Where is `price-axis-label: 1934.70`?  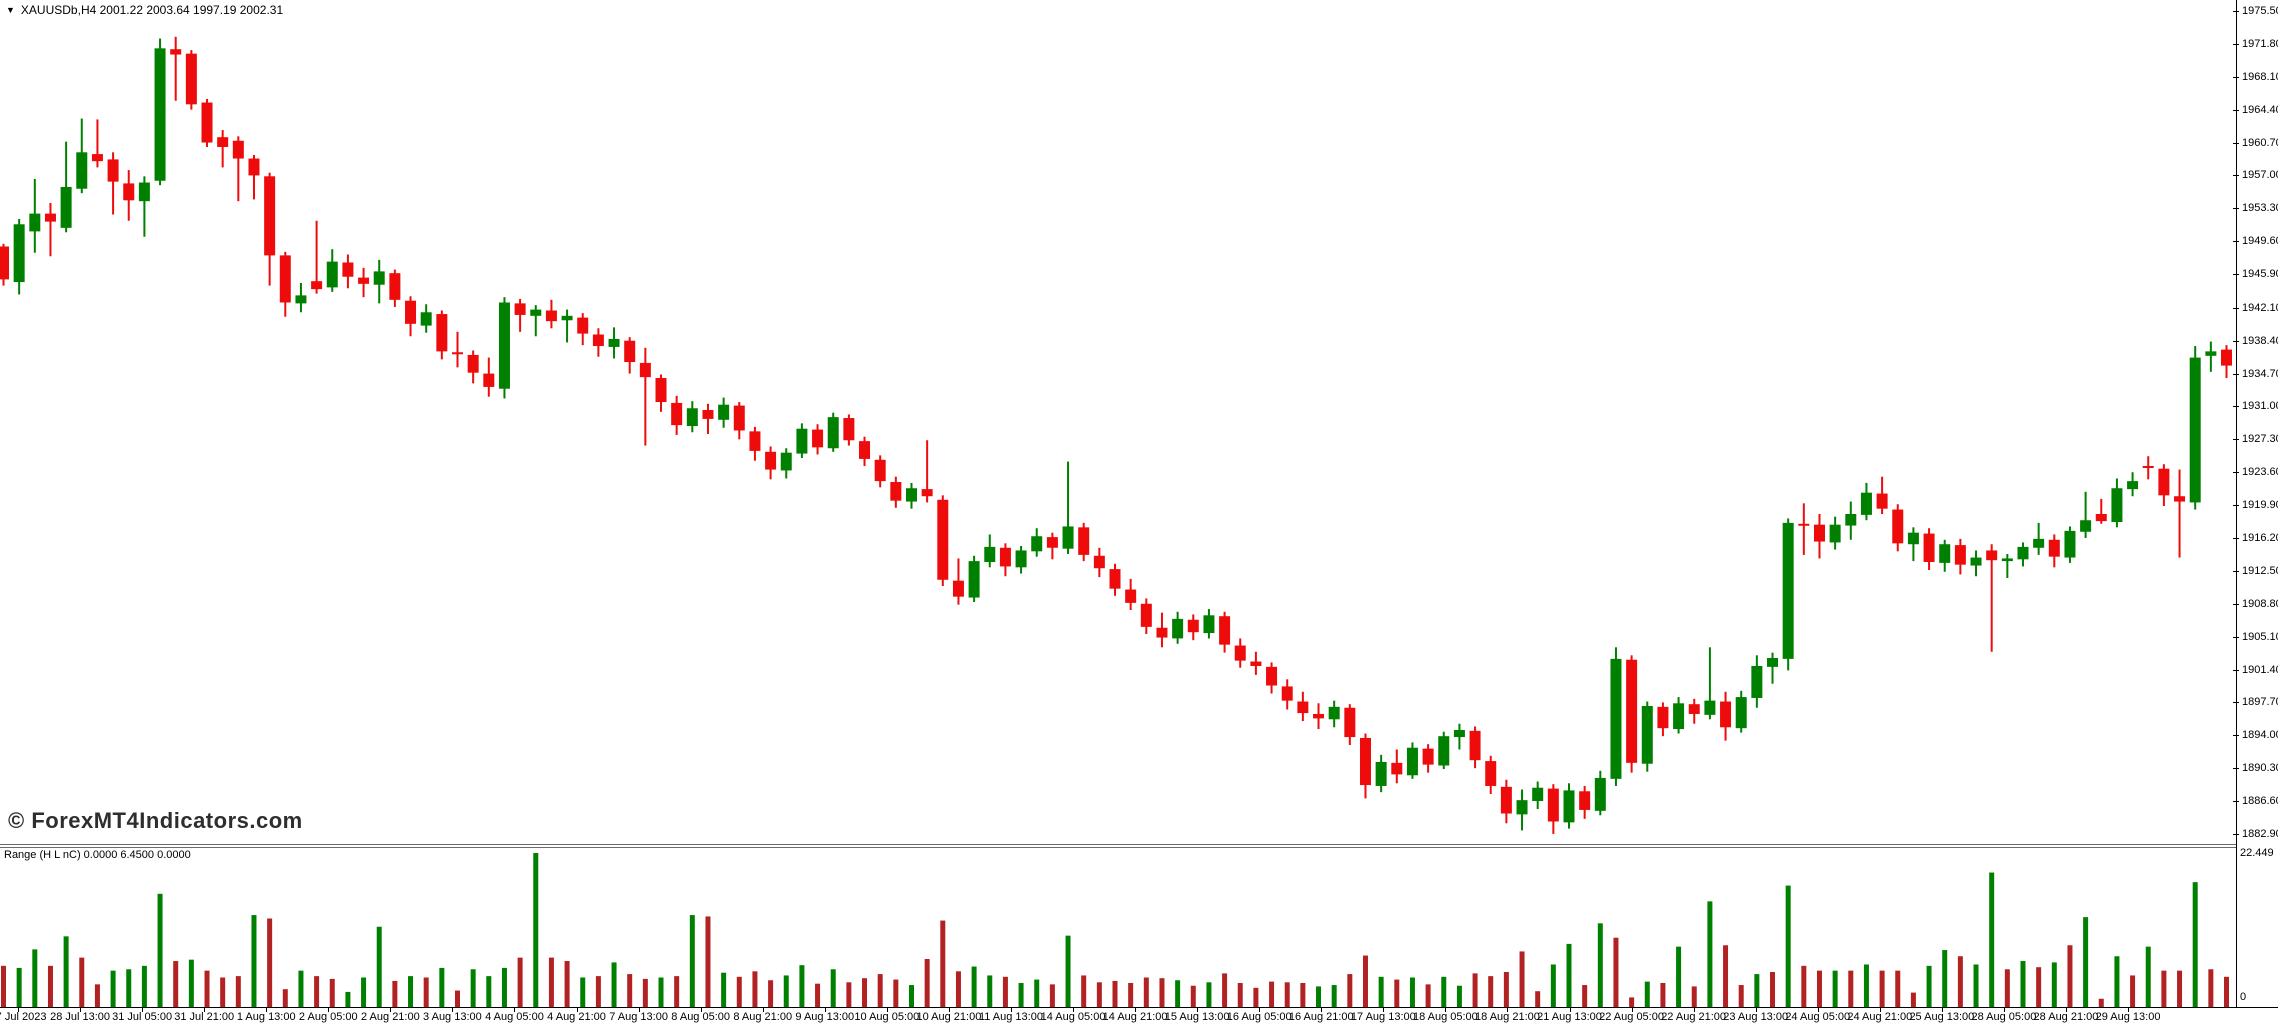
price-axis-label: 1934.70 is located at coordinates (2260, 373).